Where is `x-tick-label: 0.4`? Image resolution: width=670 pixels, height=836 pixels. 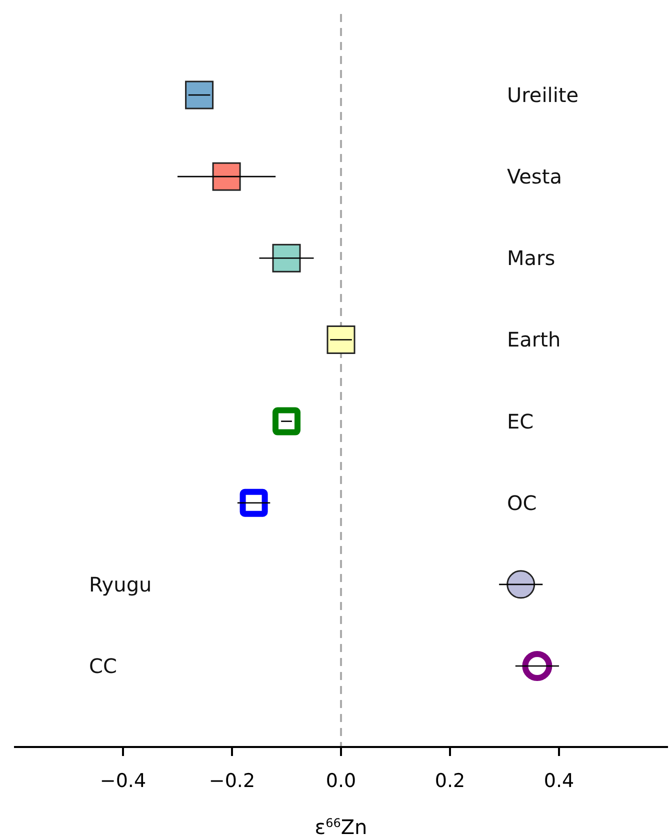 x-tick-label: 0.4 is located at coordinates (559, 781).